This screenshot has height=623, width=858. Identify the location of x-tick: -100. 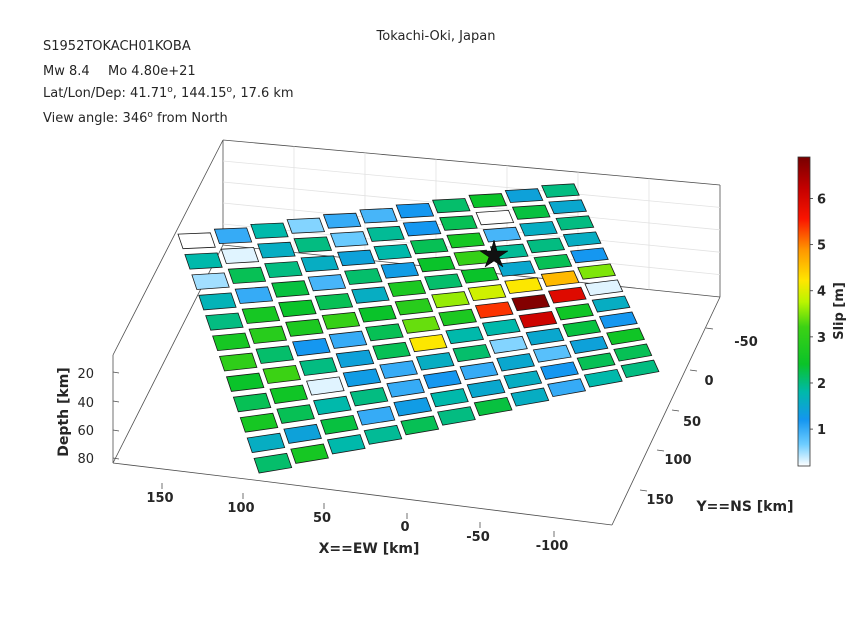
(552, 546).